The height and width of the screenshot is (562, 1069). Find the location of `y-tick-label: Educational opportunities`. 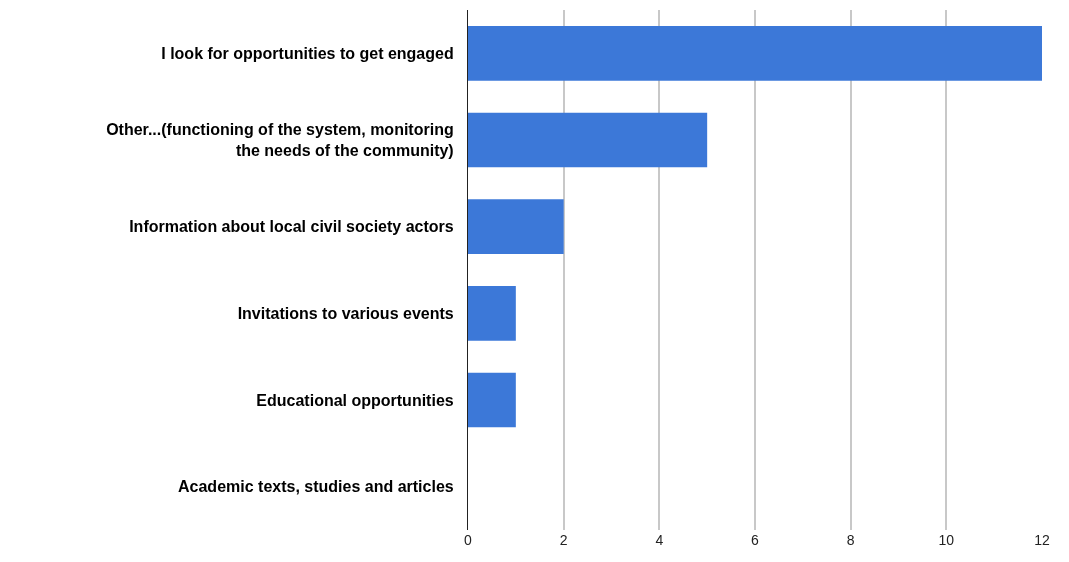

y-tick-label: Educational opportunities is located at coordinates (355, 400).